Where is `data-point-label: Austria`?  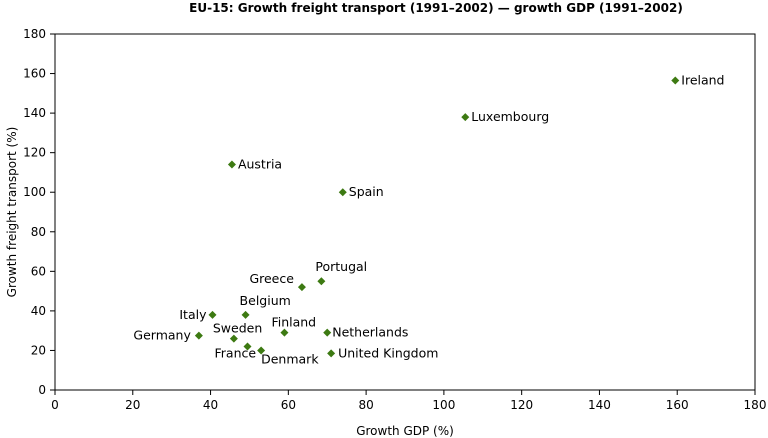 data-point-label: Austria is located at coordinates (260, 164).